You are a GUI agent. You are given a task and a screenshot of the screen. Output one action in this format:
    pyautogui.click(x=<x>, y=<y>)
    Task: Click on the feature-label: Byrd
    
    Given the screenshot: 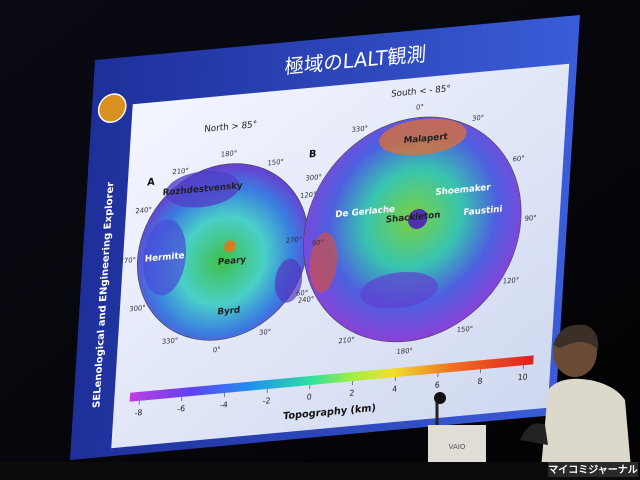 What is the action you would take?
    pyautogui.click(x=228, y=311)
    